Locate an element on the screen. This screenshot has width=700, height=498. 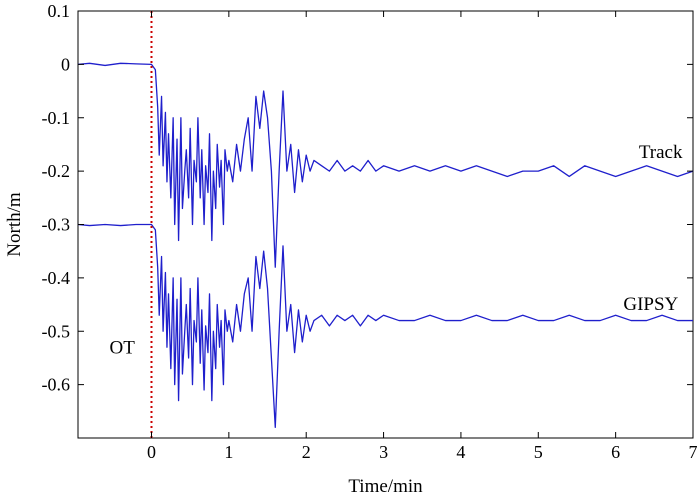
y-tick-label: -0.2 is located at coordinates (56, 171).